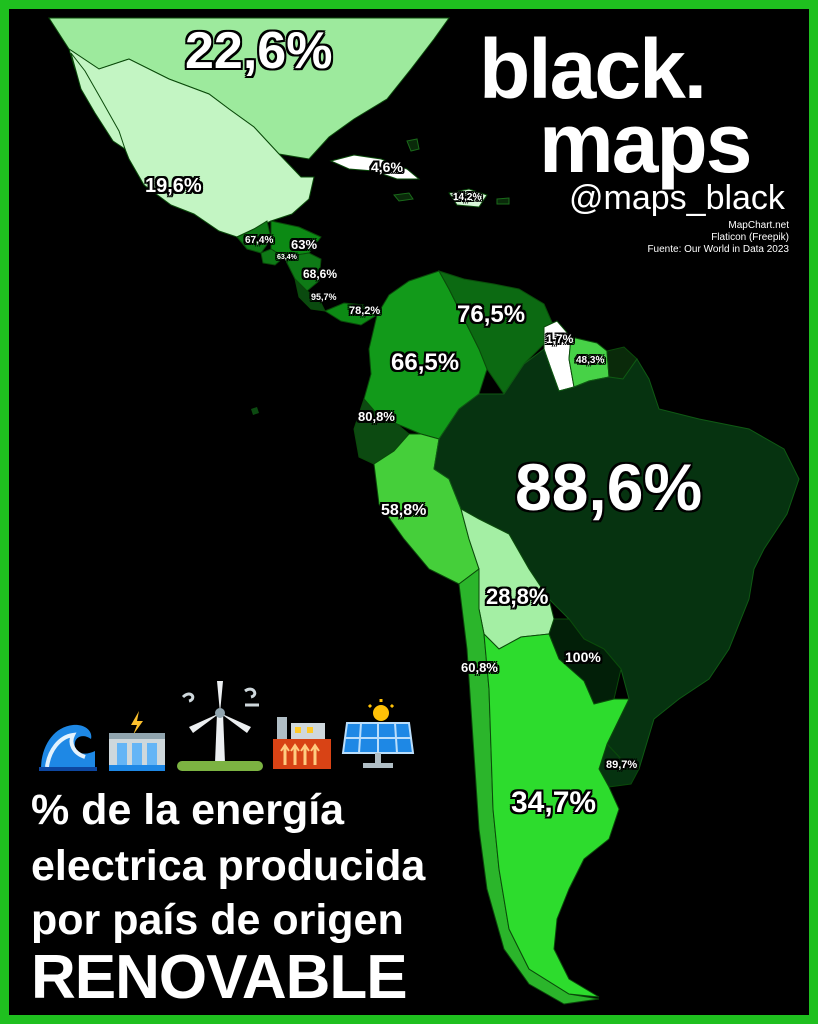 The width and height of the screenshot is (818, 1024). I want to click on region-jamaica, so click(403, 197).